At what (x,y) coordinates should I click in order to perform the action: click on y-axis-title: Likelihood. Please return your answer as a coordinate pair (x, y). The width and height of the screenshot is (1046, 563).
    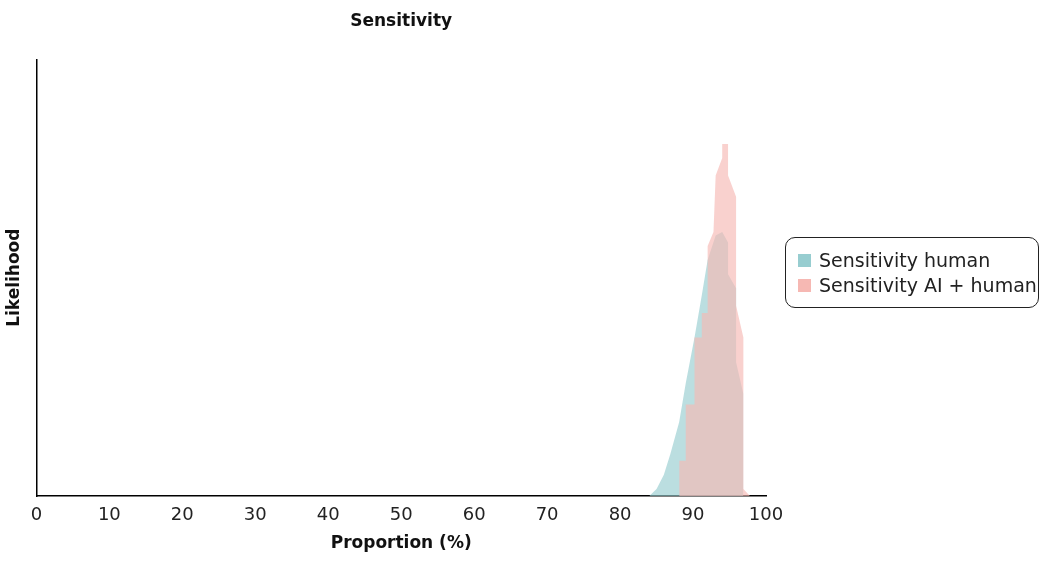
    Looking at the image, I should click on (12, 277).